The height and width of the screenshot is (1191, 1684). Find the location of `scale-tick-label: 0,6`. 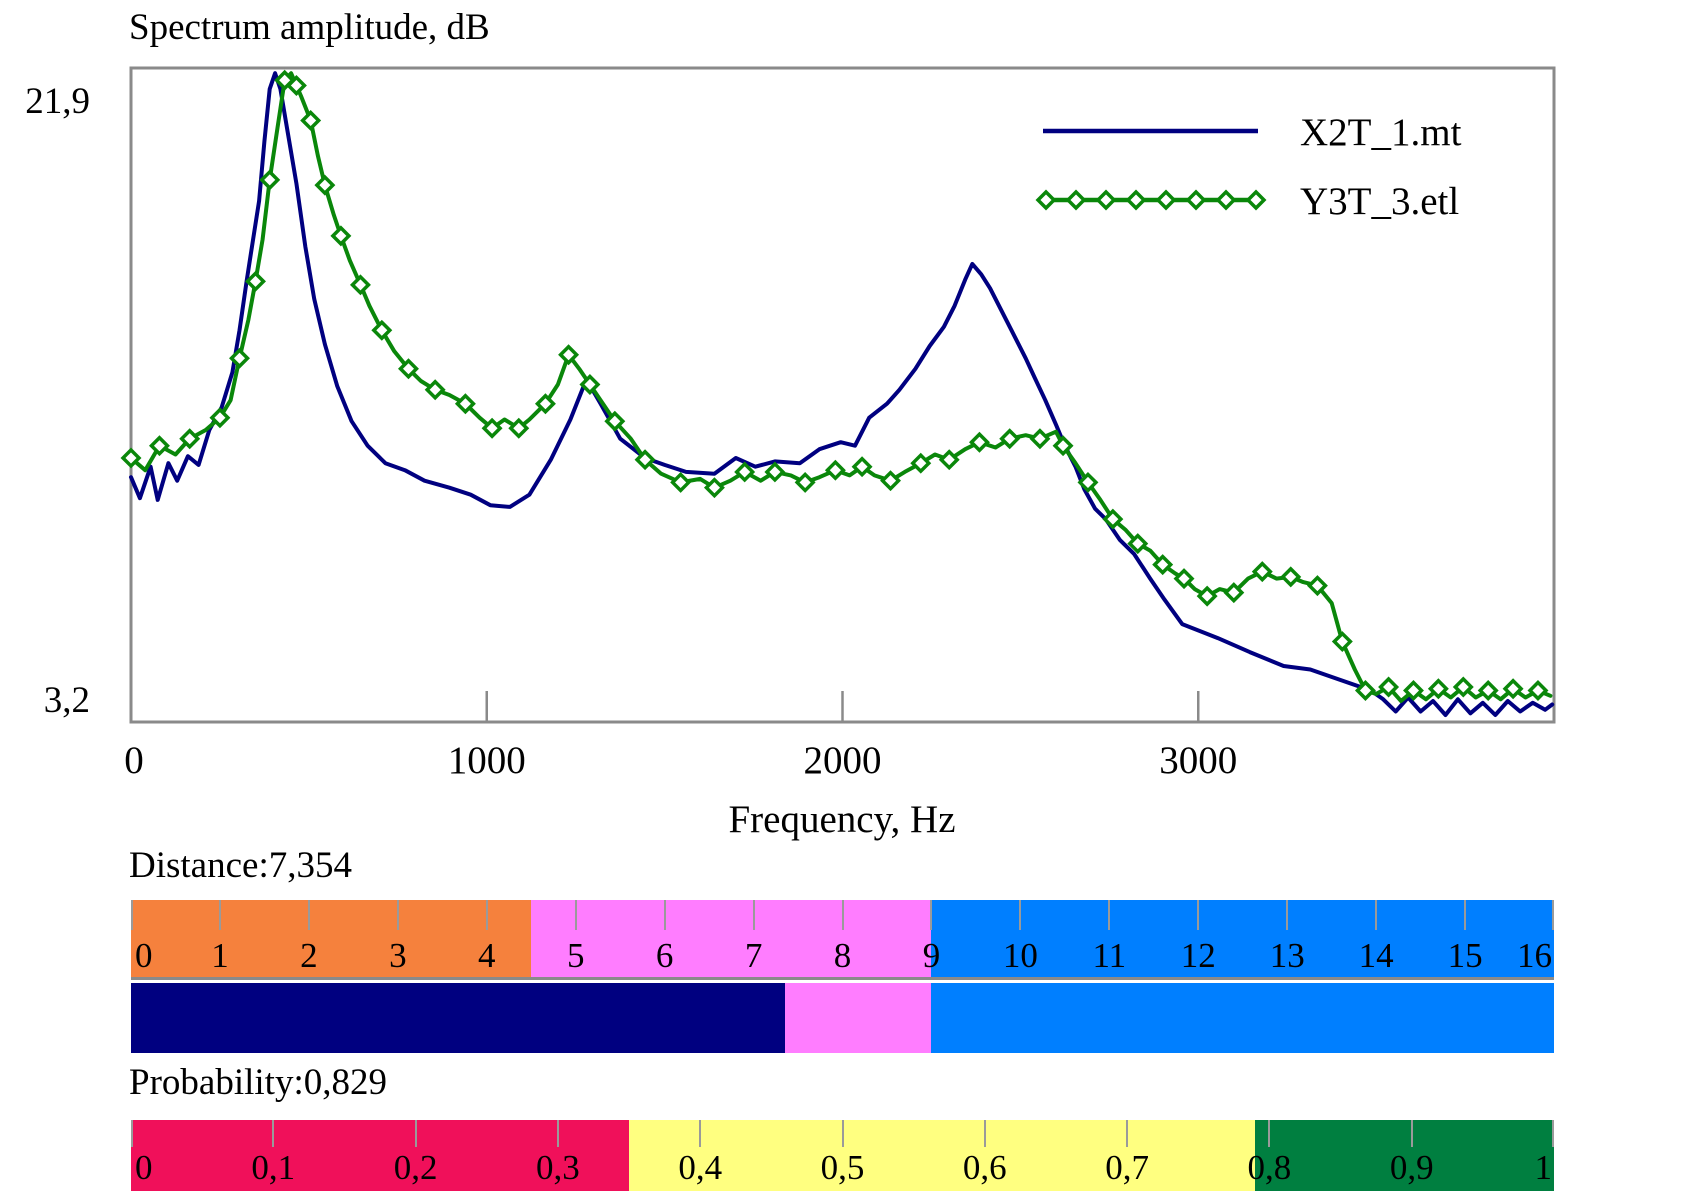

scale-tick-label: 0,6 is located at coordinates (984, 1167).